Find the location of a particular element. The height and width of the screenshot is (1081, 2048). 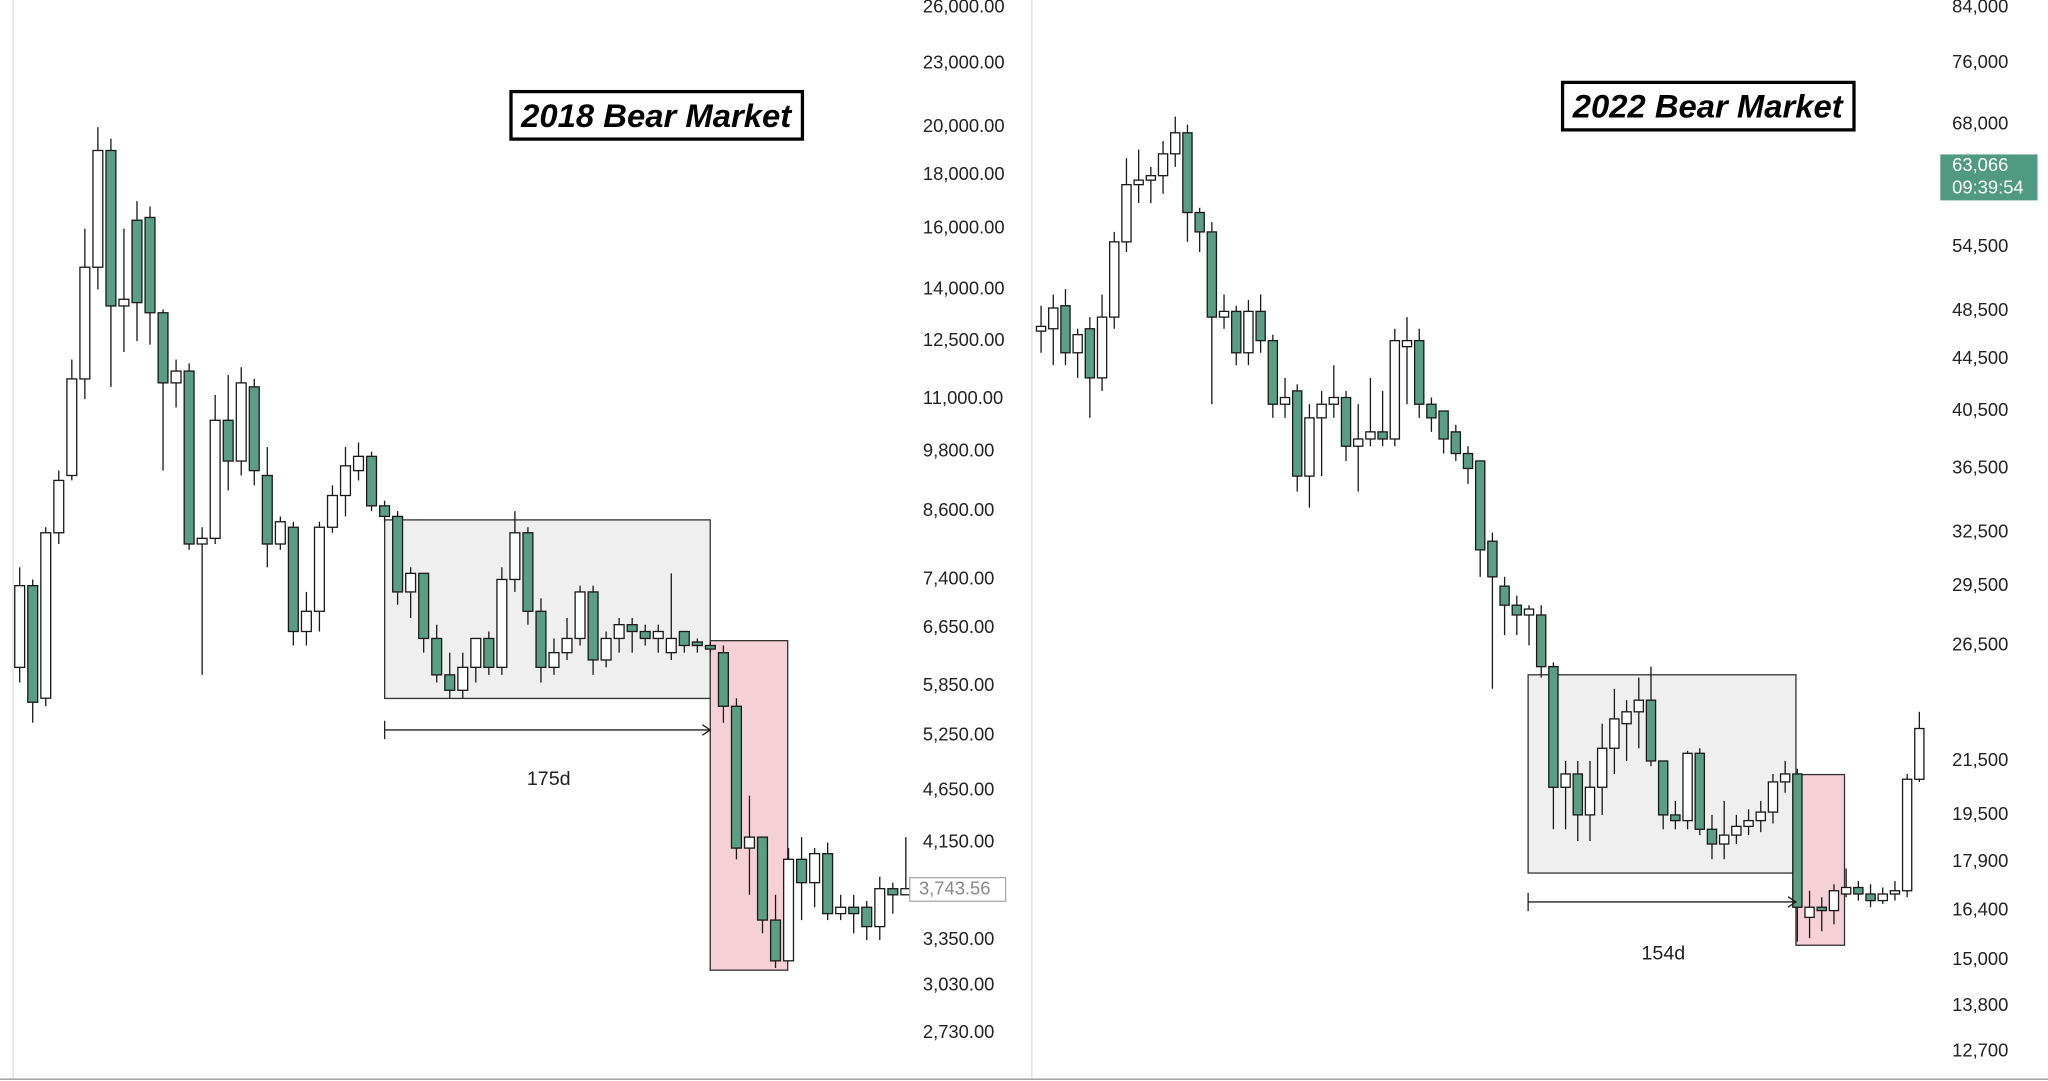

y-tick-label: 23,000.00 is located at coordinates (964, 61).